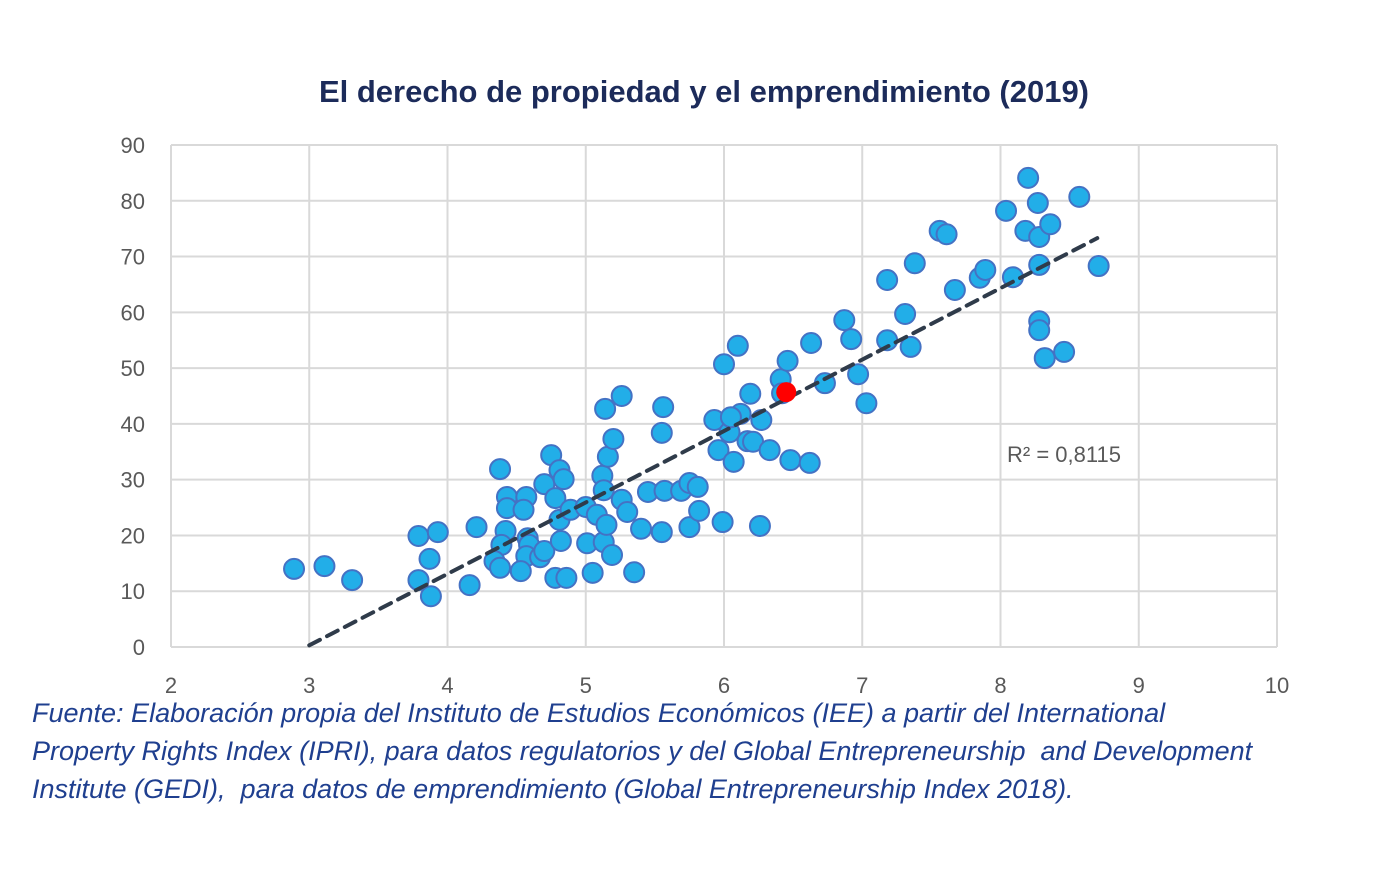 The height and width of the screenshot is (885, 1373). Describe the element at coordinates (133, 145) in the screenshot. I see `y-tick-label: 90` at that location.